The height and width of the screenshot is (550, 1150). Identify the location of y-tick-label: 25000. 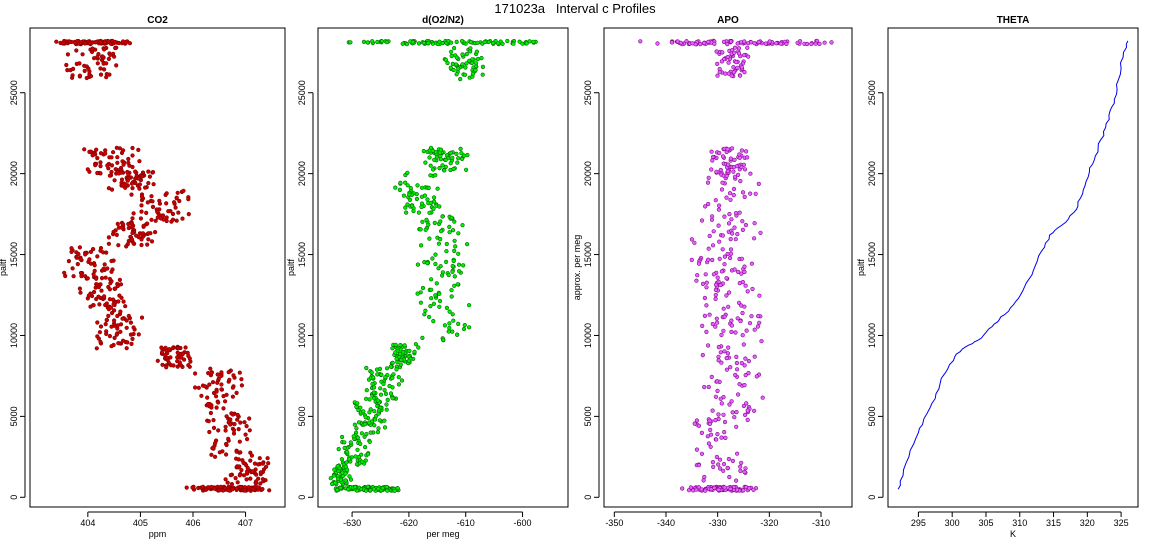
(14, 92).